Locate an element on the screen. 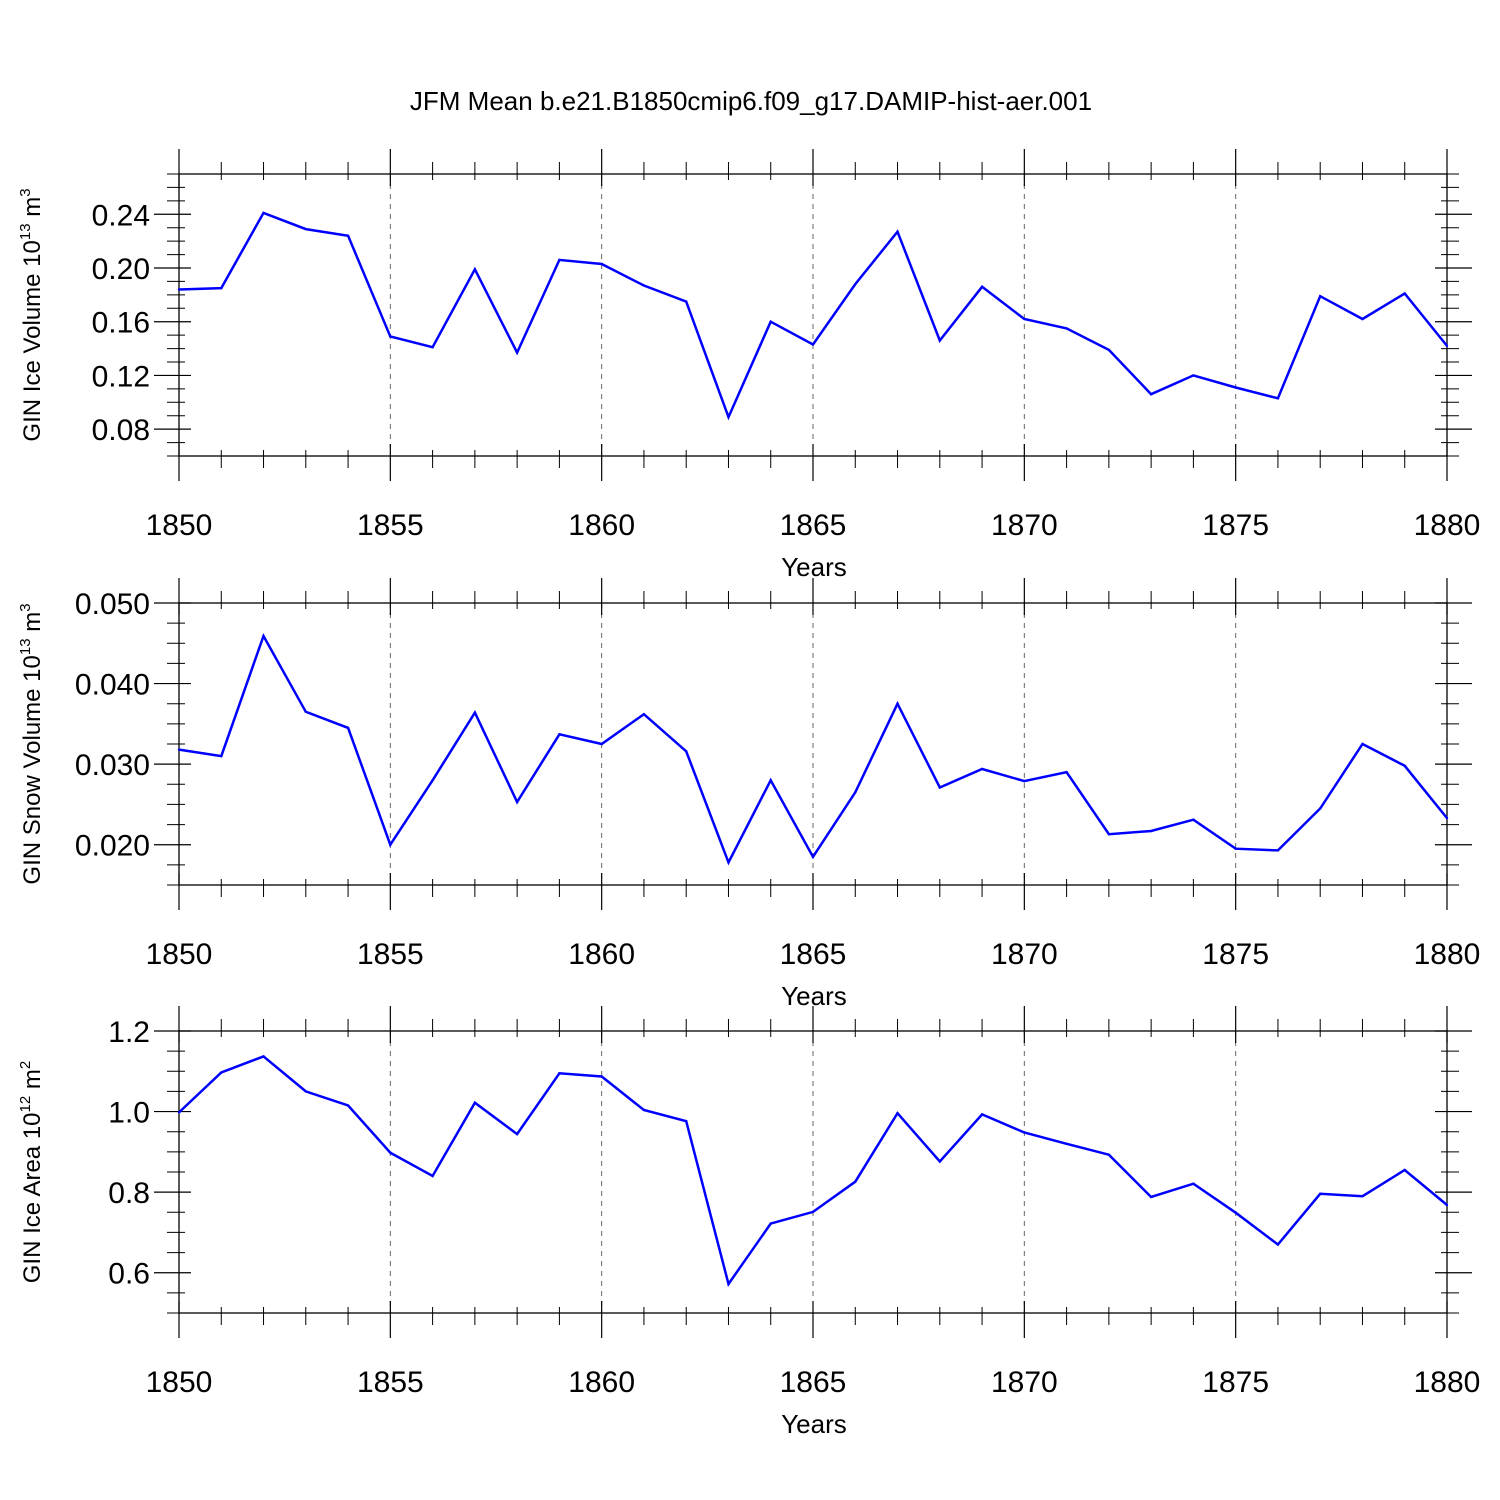 Image resolution: width=1500 pixels, height=1500 pixels. series-line is located at coordinates (813, 1170).